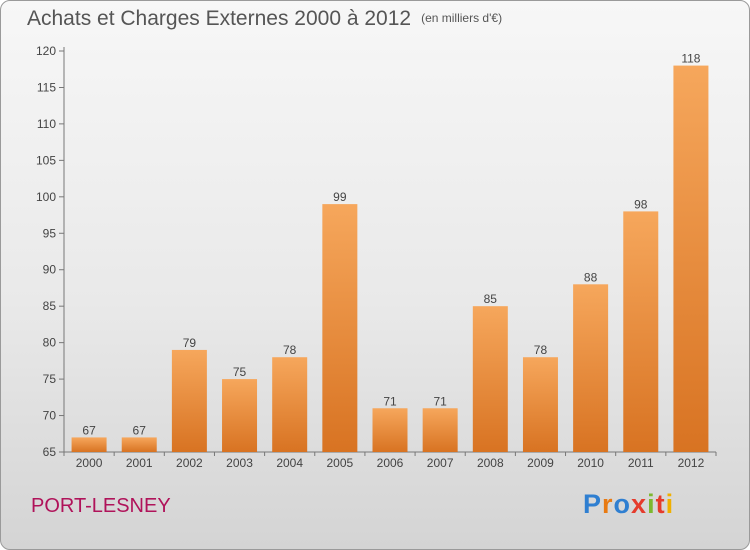  I want to click on x-tick-label-2012: 2012, so click(691, 463).